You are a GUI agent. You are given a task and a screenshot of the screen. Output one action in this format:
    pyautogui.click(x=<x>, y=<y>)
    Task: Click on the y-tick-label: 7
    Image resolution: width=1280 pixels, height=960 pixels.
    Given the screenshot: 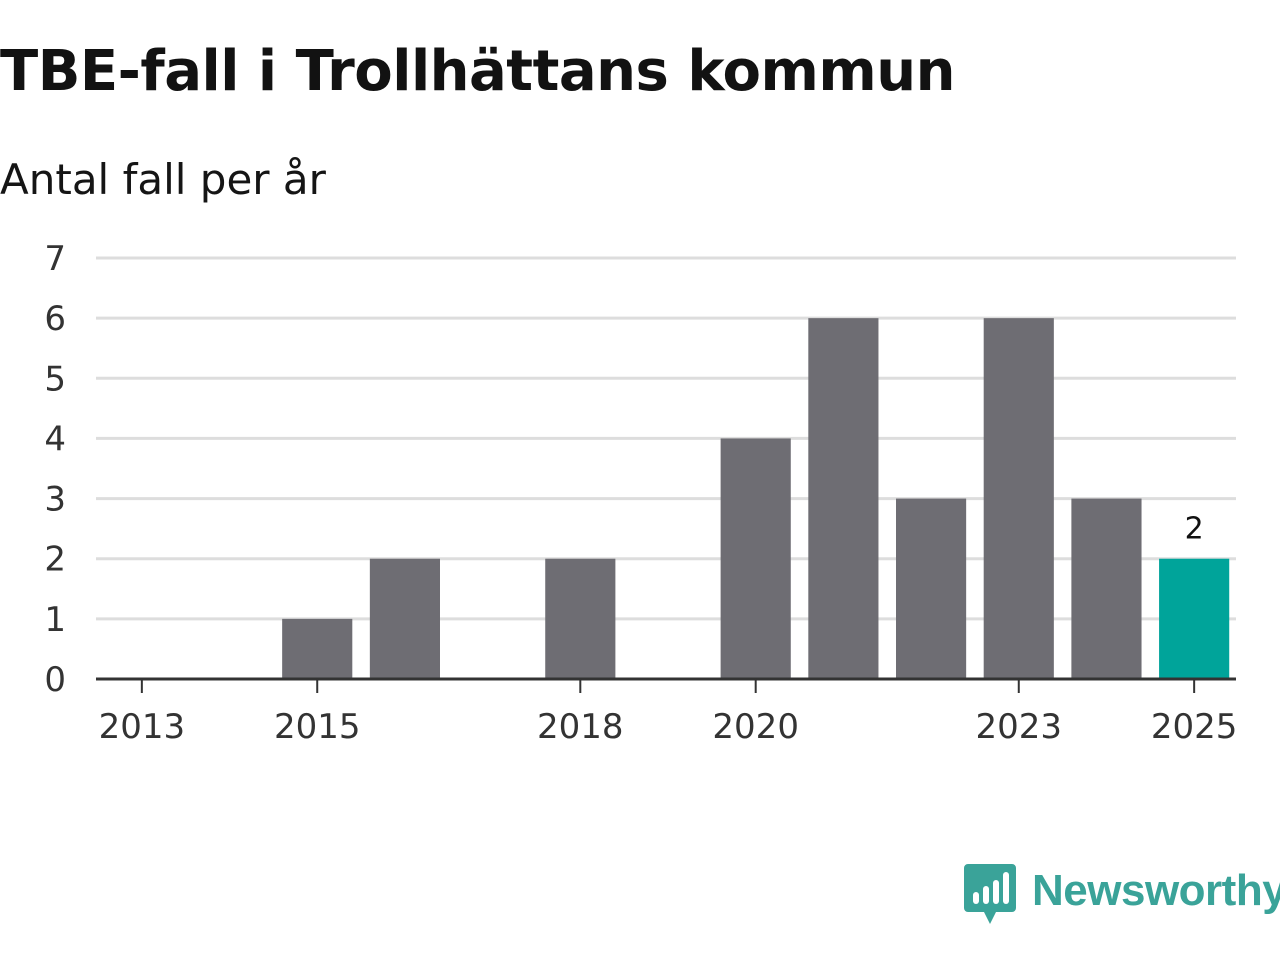 What is the action you would take?
    pyautogui.click(x=55, y=259)
    